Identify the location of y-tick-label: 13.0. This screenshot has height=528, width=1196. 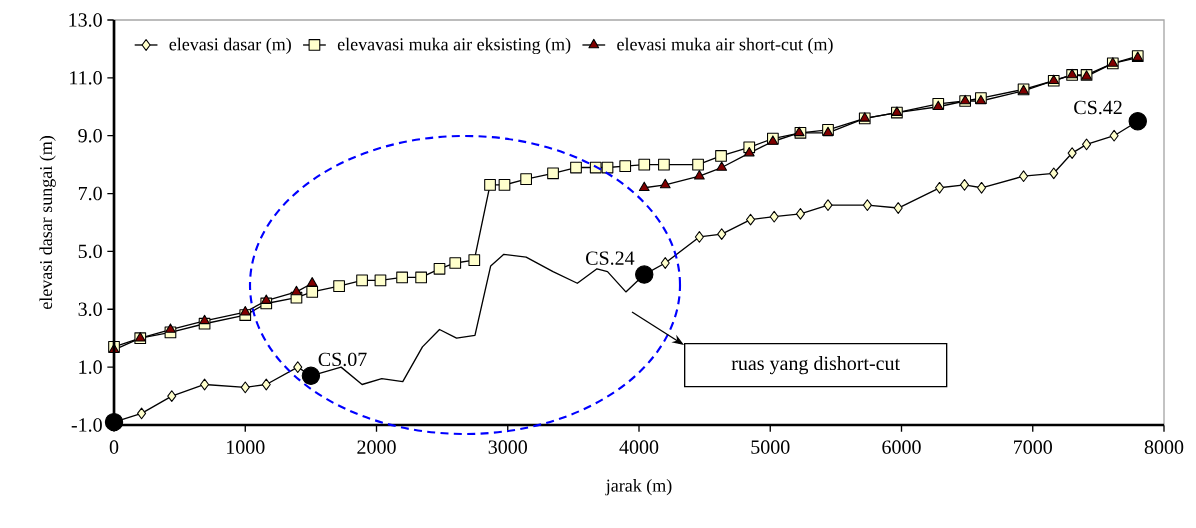
(85, 20).